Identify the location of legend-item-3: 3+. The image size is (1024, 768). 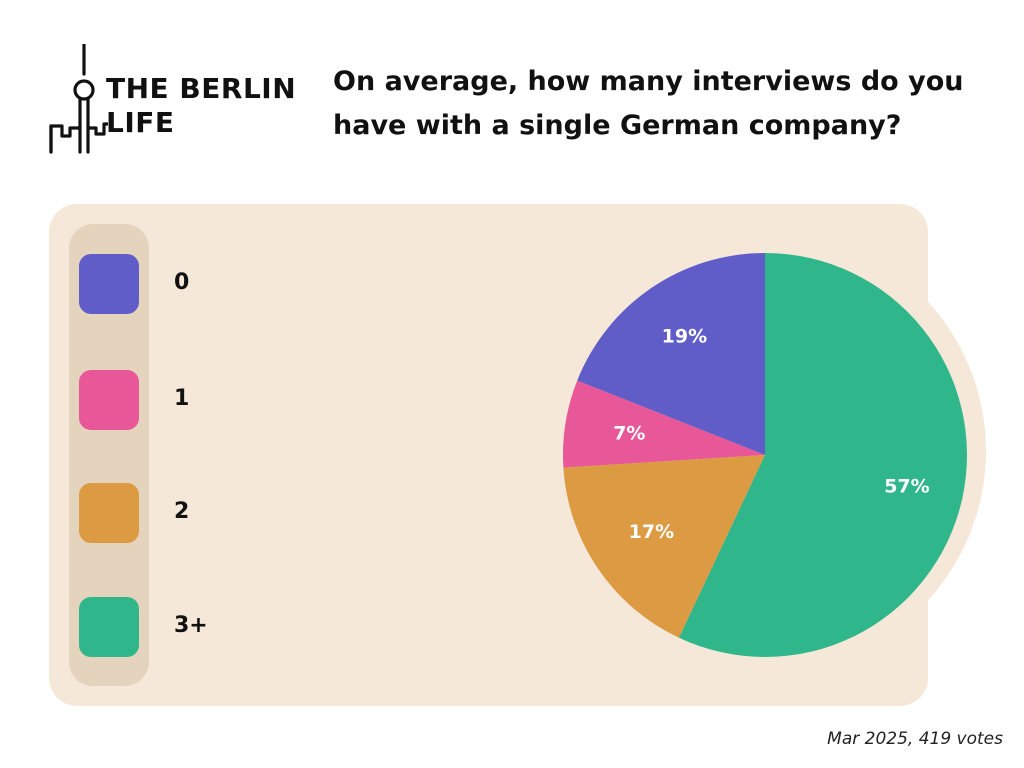
(229, 627).